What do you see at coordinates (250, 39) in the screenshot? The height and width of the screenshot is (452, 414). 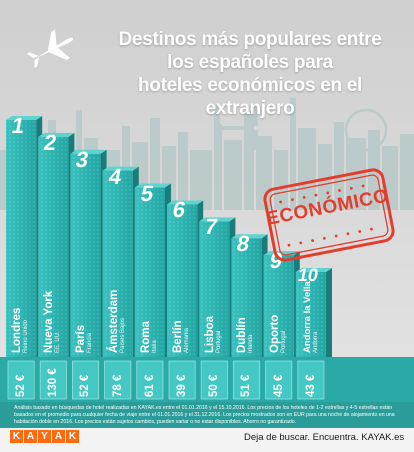 I see `title-line: Destinos más populares entre` at bounding box center [250, 39].